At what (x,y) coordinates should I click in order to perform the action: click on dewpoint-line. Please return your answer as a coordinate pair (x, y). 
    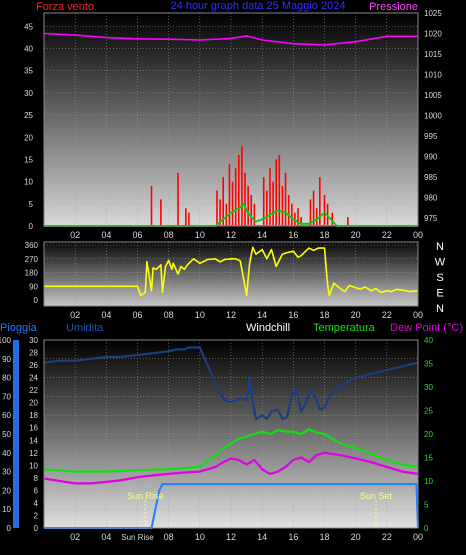
    Looking at the image, I should click on (231, 468).